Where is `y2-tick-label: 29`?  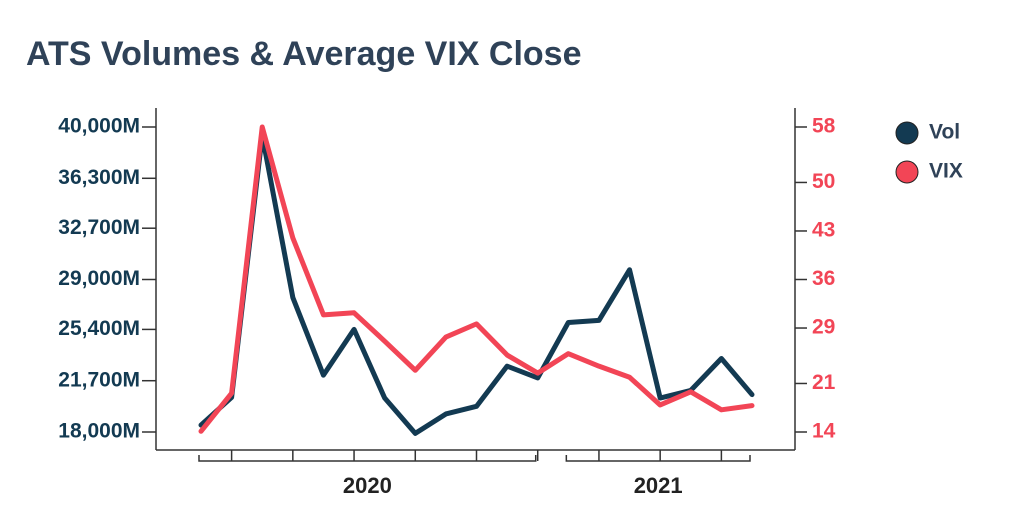 y2-tick-label: 29 is located at coordinates (823, 327).